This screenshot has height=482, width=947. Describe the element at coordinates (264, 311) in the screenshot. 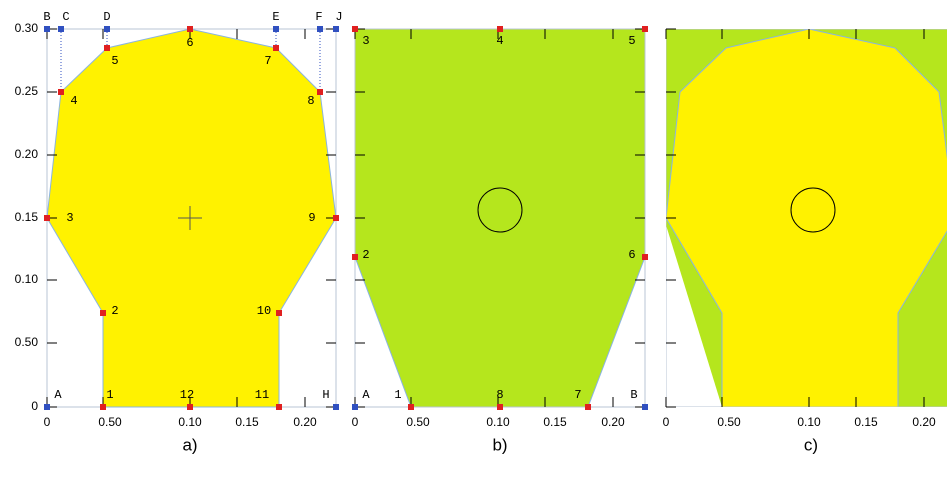

I see `point-label: 10` at that location.